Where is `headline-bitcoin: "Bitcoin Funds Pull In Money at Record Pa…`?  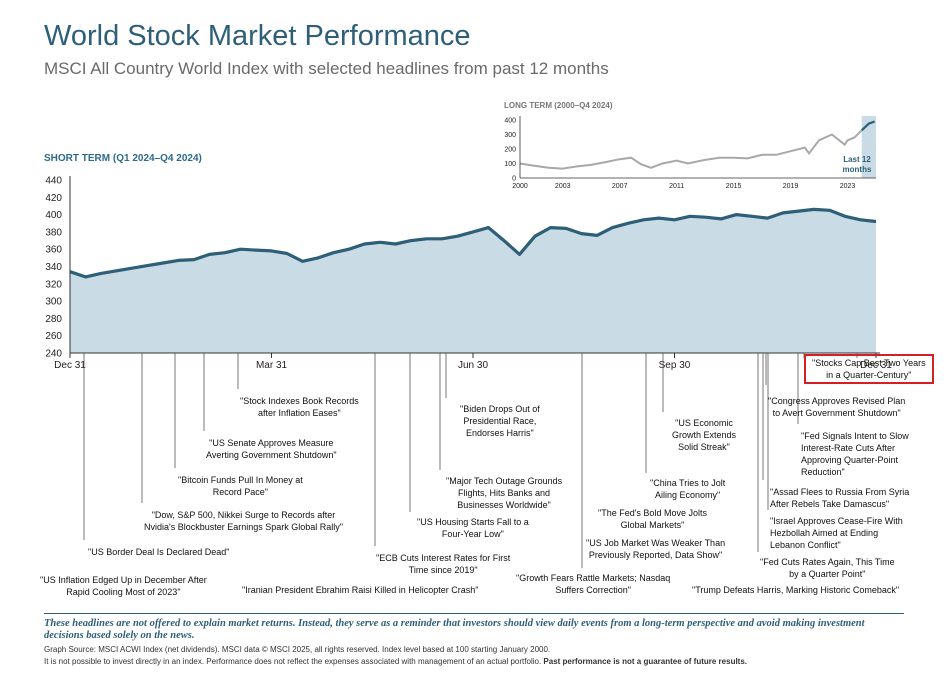
headline-bitcoin: "Bitcoin Funds Pull In Money at Record Pa… is located at coordinates (240, 486).